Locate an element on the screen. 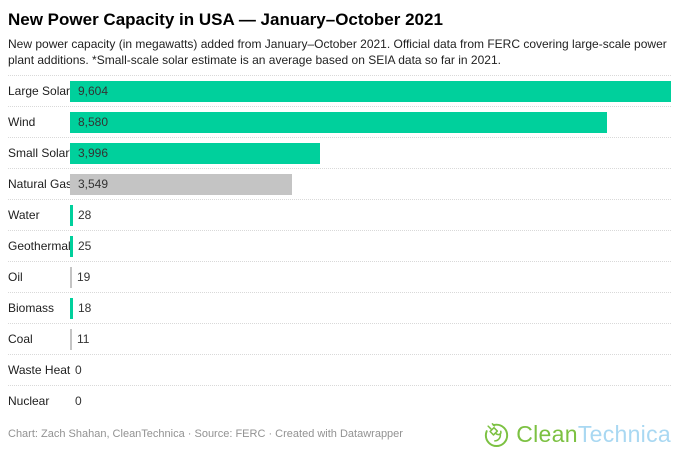 The image size is (680, 450). category-label: Natural Gas is located at coordinates (40, 184).